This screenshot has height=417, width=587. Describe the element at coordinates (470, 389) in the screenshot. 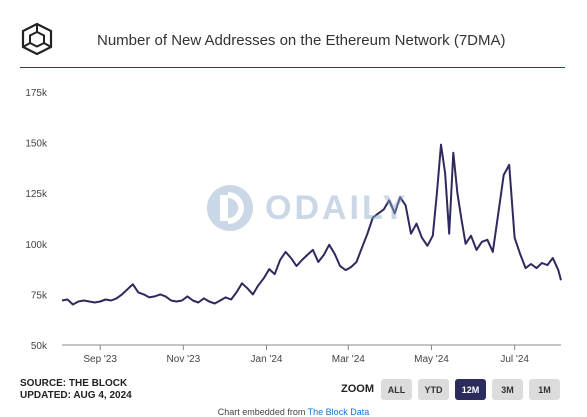

I see `zoom-12m-button: 12M` at that location.